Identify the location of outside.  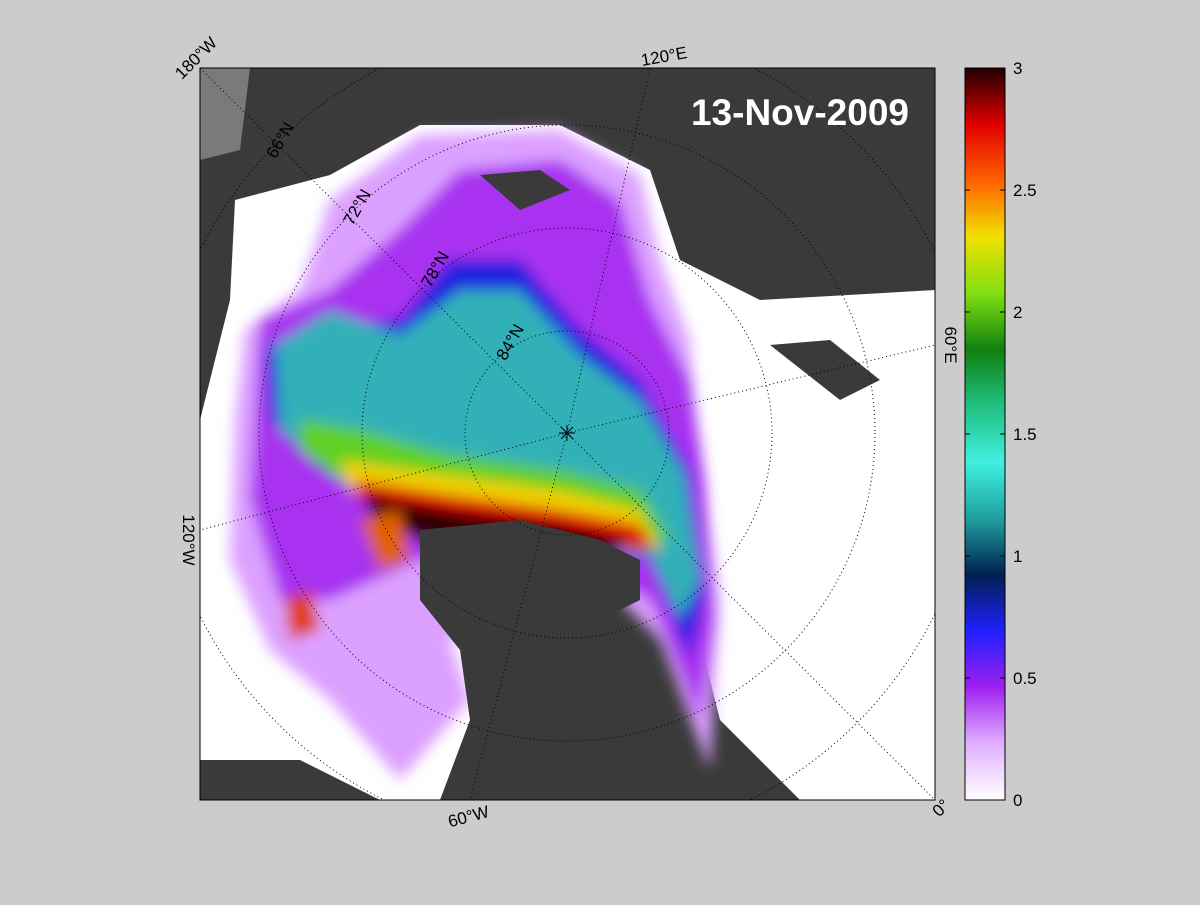
(225, 114).